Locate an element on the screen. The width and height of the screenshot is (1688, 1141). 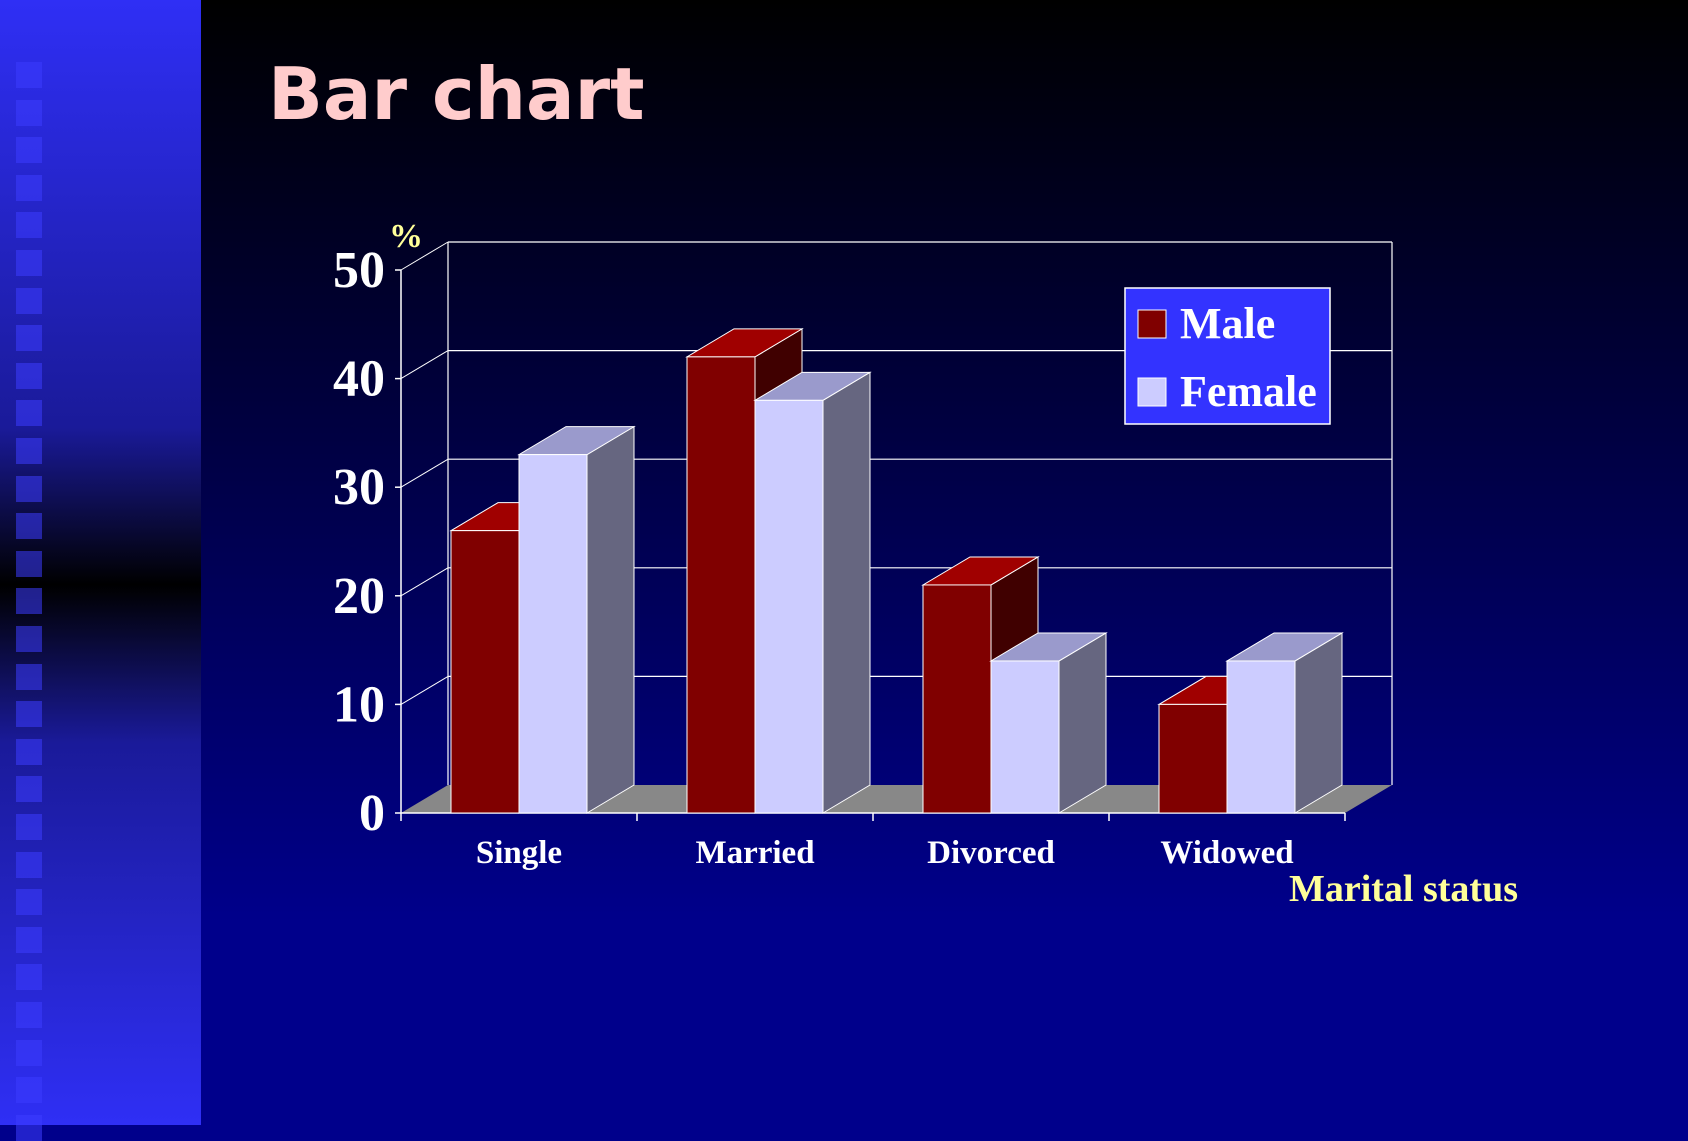
y-axis-label: % is located at coordinates (406, 236).